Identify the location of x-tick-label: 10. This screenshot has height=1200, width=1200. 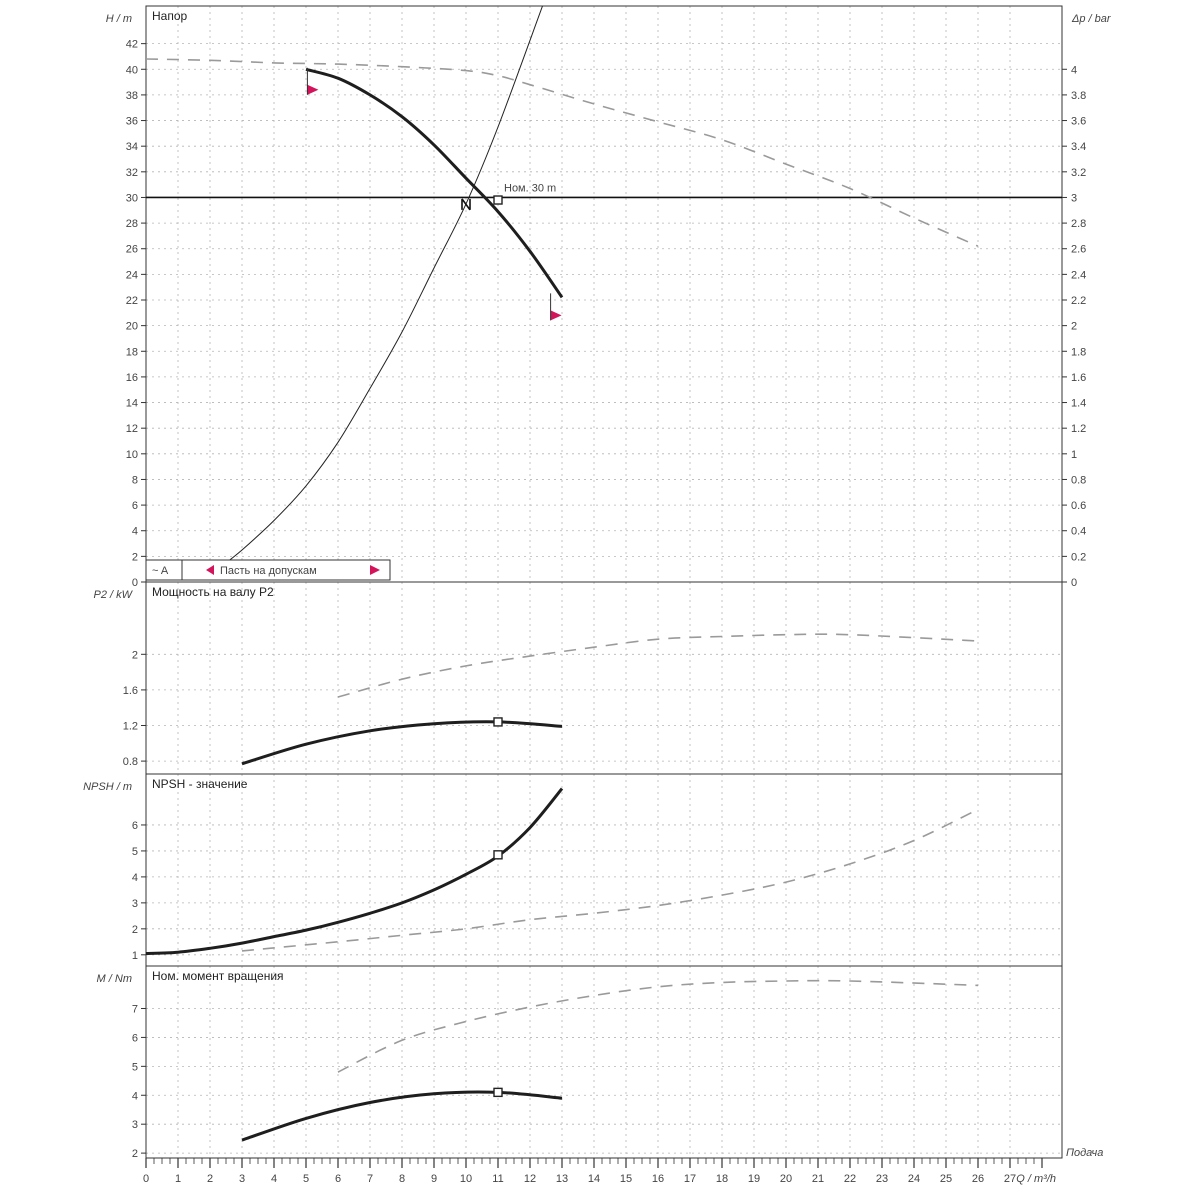
(466, 1179).